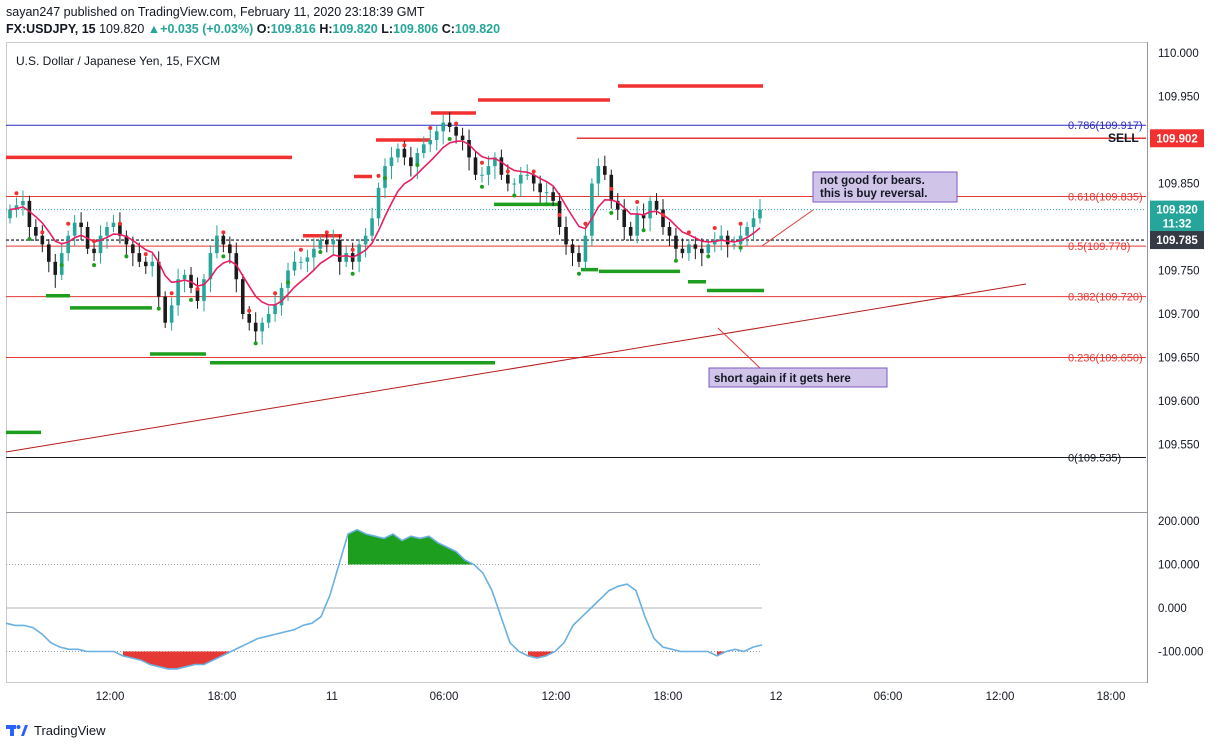  Describe the element at coordinates (355, 29) in the screenshot. I see `high-value: 109.820` at that location.